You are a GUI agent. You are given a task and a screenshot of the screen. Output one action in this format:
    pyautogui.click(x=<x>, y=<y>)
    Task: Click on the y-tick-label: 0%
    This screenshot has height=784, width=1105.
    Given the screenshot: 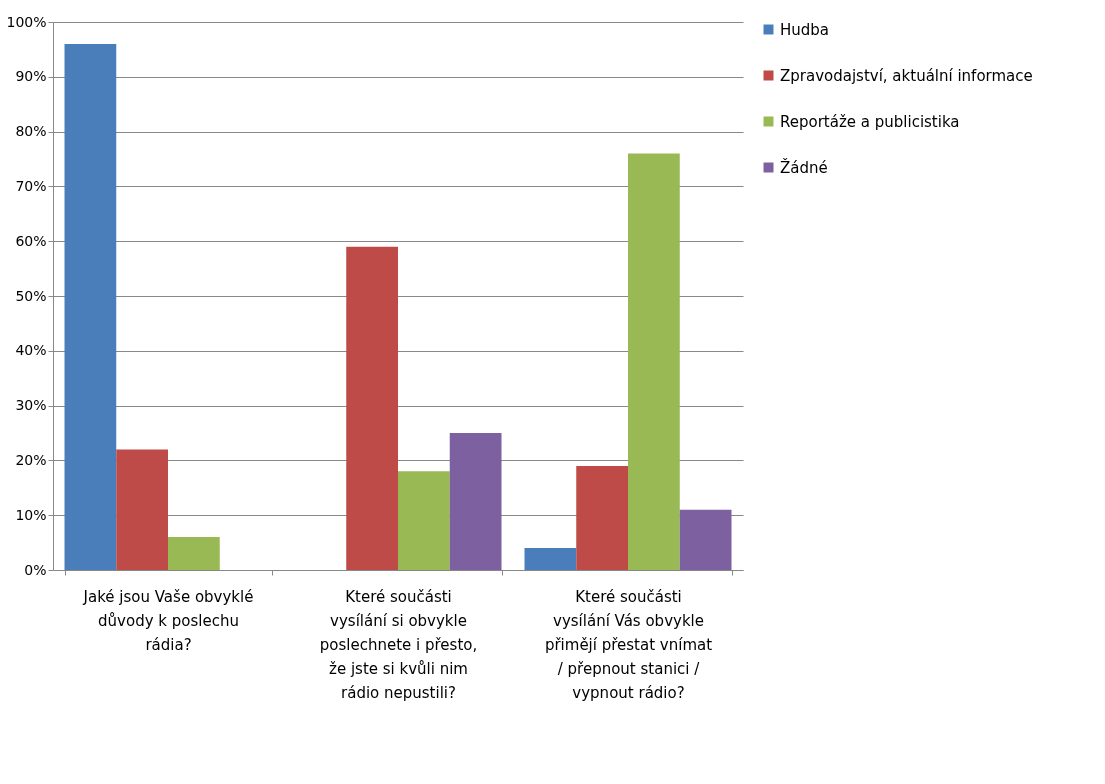 What is the action you would take?
    pyautogui.click(x=35, y=569)
    